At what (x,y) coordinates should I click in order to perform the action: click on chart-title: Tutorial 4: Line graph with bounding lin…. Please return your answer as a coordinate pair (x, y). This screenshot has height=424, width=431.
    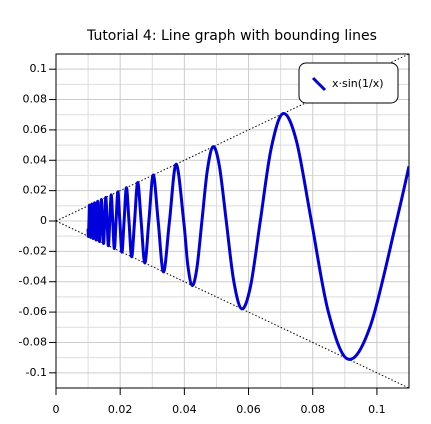
    Looking at the image, I should click on (231, 36).